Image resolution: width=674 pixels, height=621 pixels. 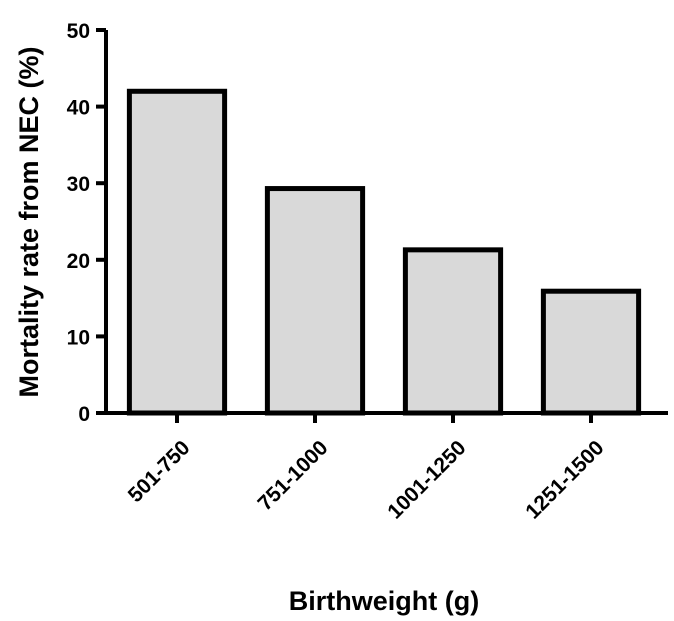 I want to click on y-tick-label: 0, so click(x=84, y=414).